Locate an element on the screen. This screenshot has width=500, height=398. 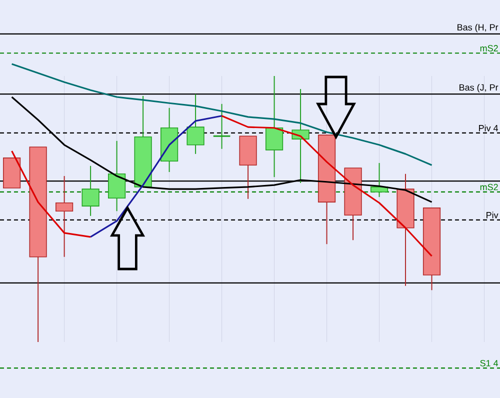
ref-line-label: Bas (J, Pr is located at coordinates (479, 88).